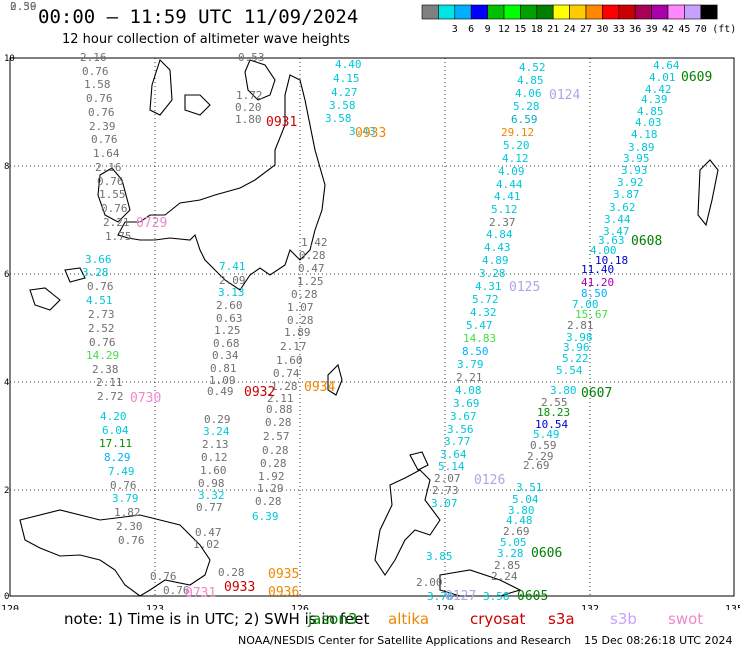 This screenshot has height=650, width=740. Describe the element at coordinates (507, 565) in the screenshot. I see `wave-height-value: 2.85` at that location.